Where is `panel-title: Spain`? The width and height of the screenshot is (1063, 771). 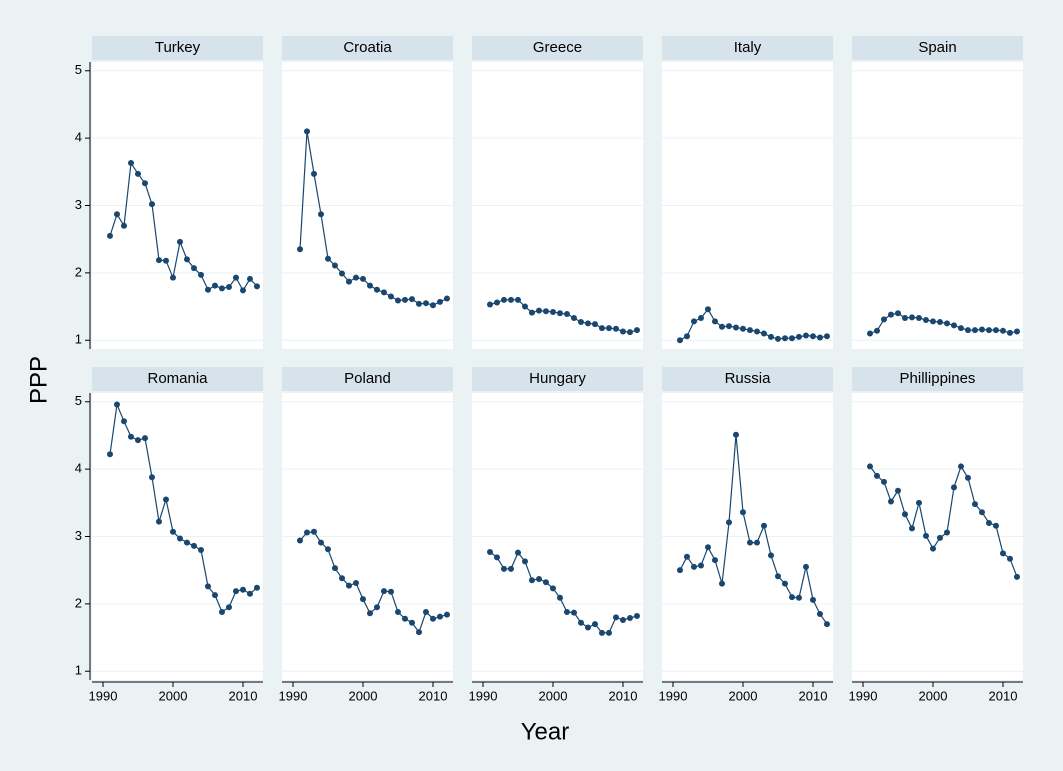 panel-title: Spain is located at coordinates (937, 47).